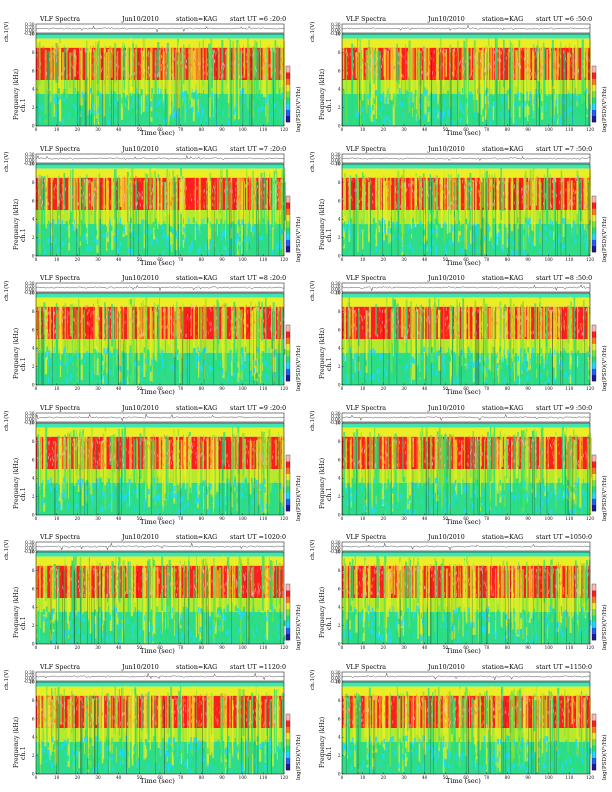 This screenshot has width=612, height=792. Describe the element at coordinates (425, 388) in the screenshot. I see `x-tick-label: 40` at that location.